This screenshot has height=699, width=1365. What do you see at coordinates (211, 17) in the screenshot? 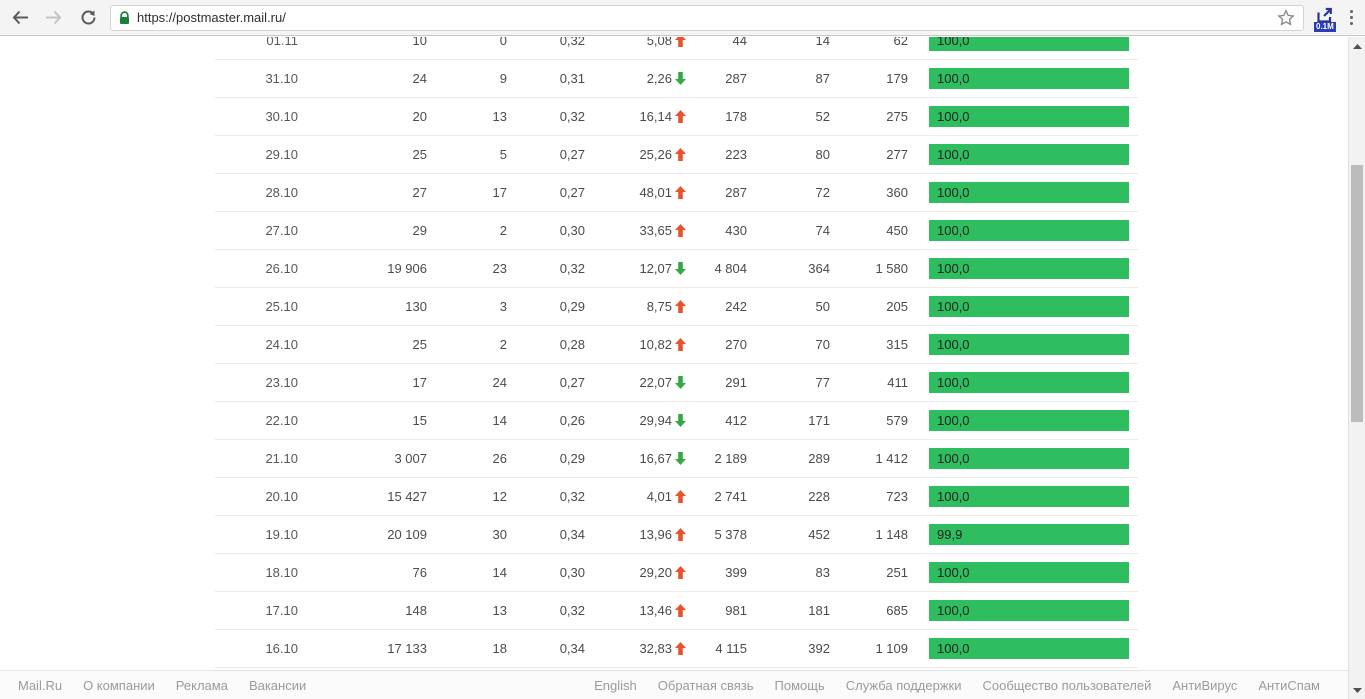
I see `url-text: https://postmaster.mail.ru/` at bounding box center [211, 17].